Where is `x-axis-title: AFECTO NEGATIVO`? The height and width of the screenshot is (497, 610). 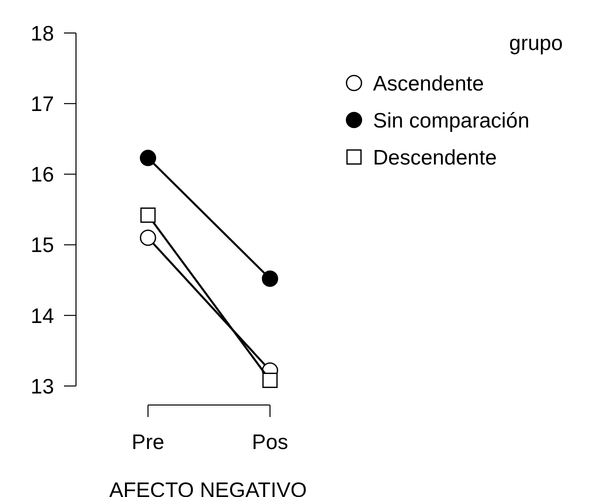 x-axis-title: AFECTO NEGATIVO is located at coordinates (208, 488).